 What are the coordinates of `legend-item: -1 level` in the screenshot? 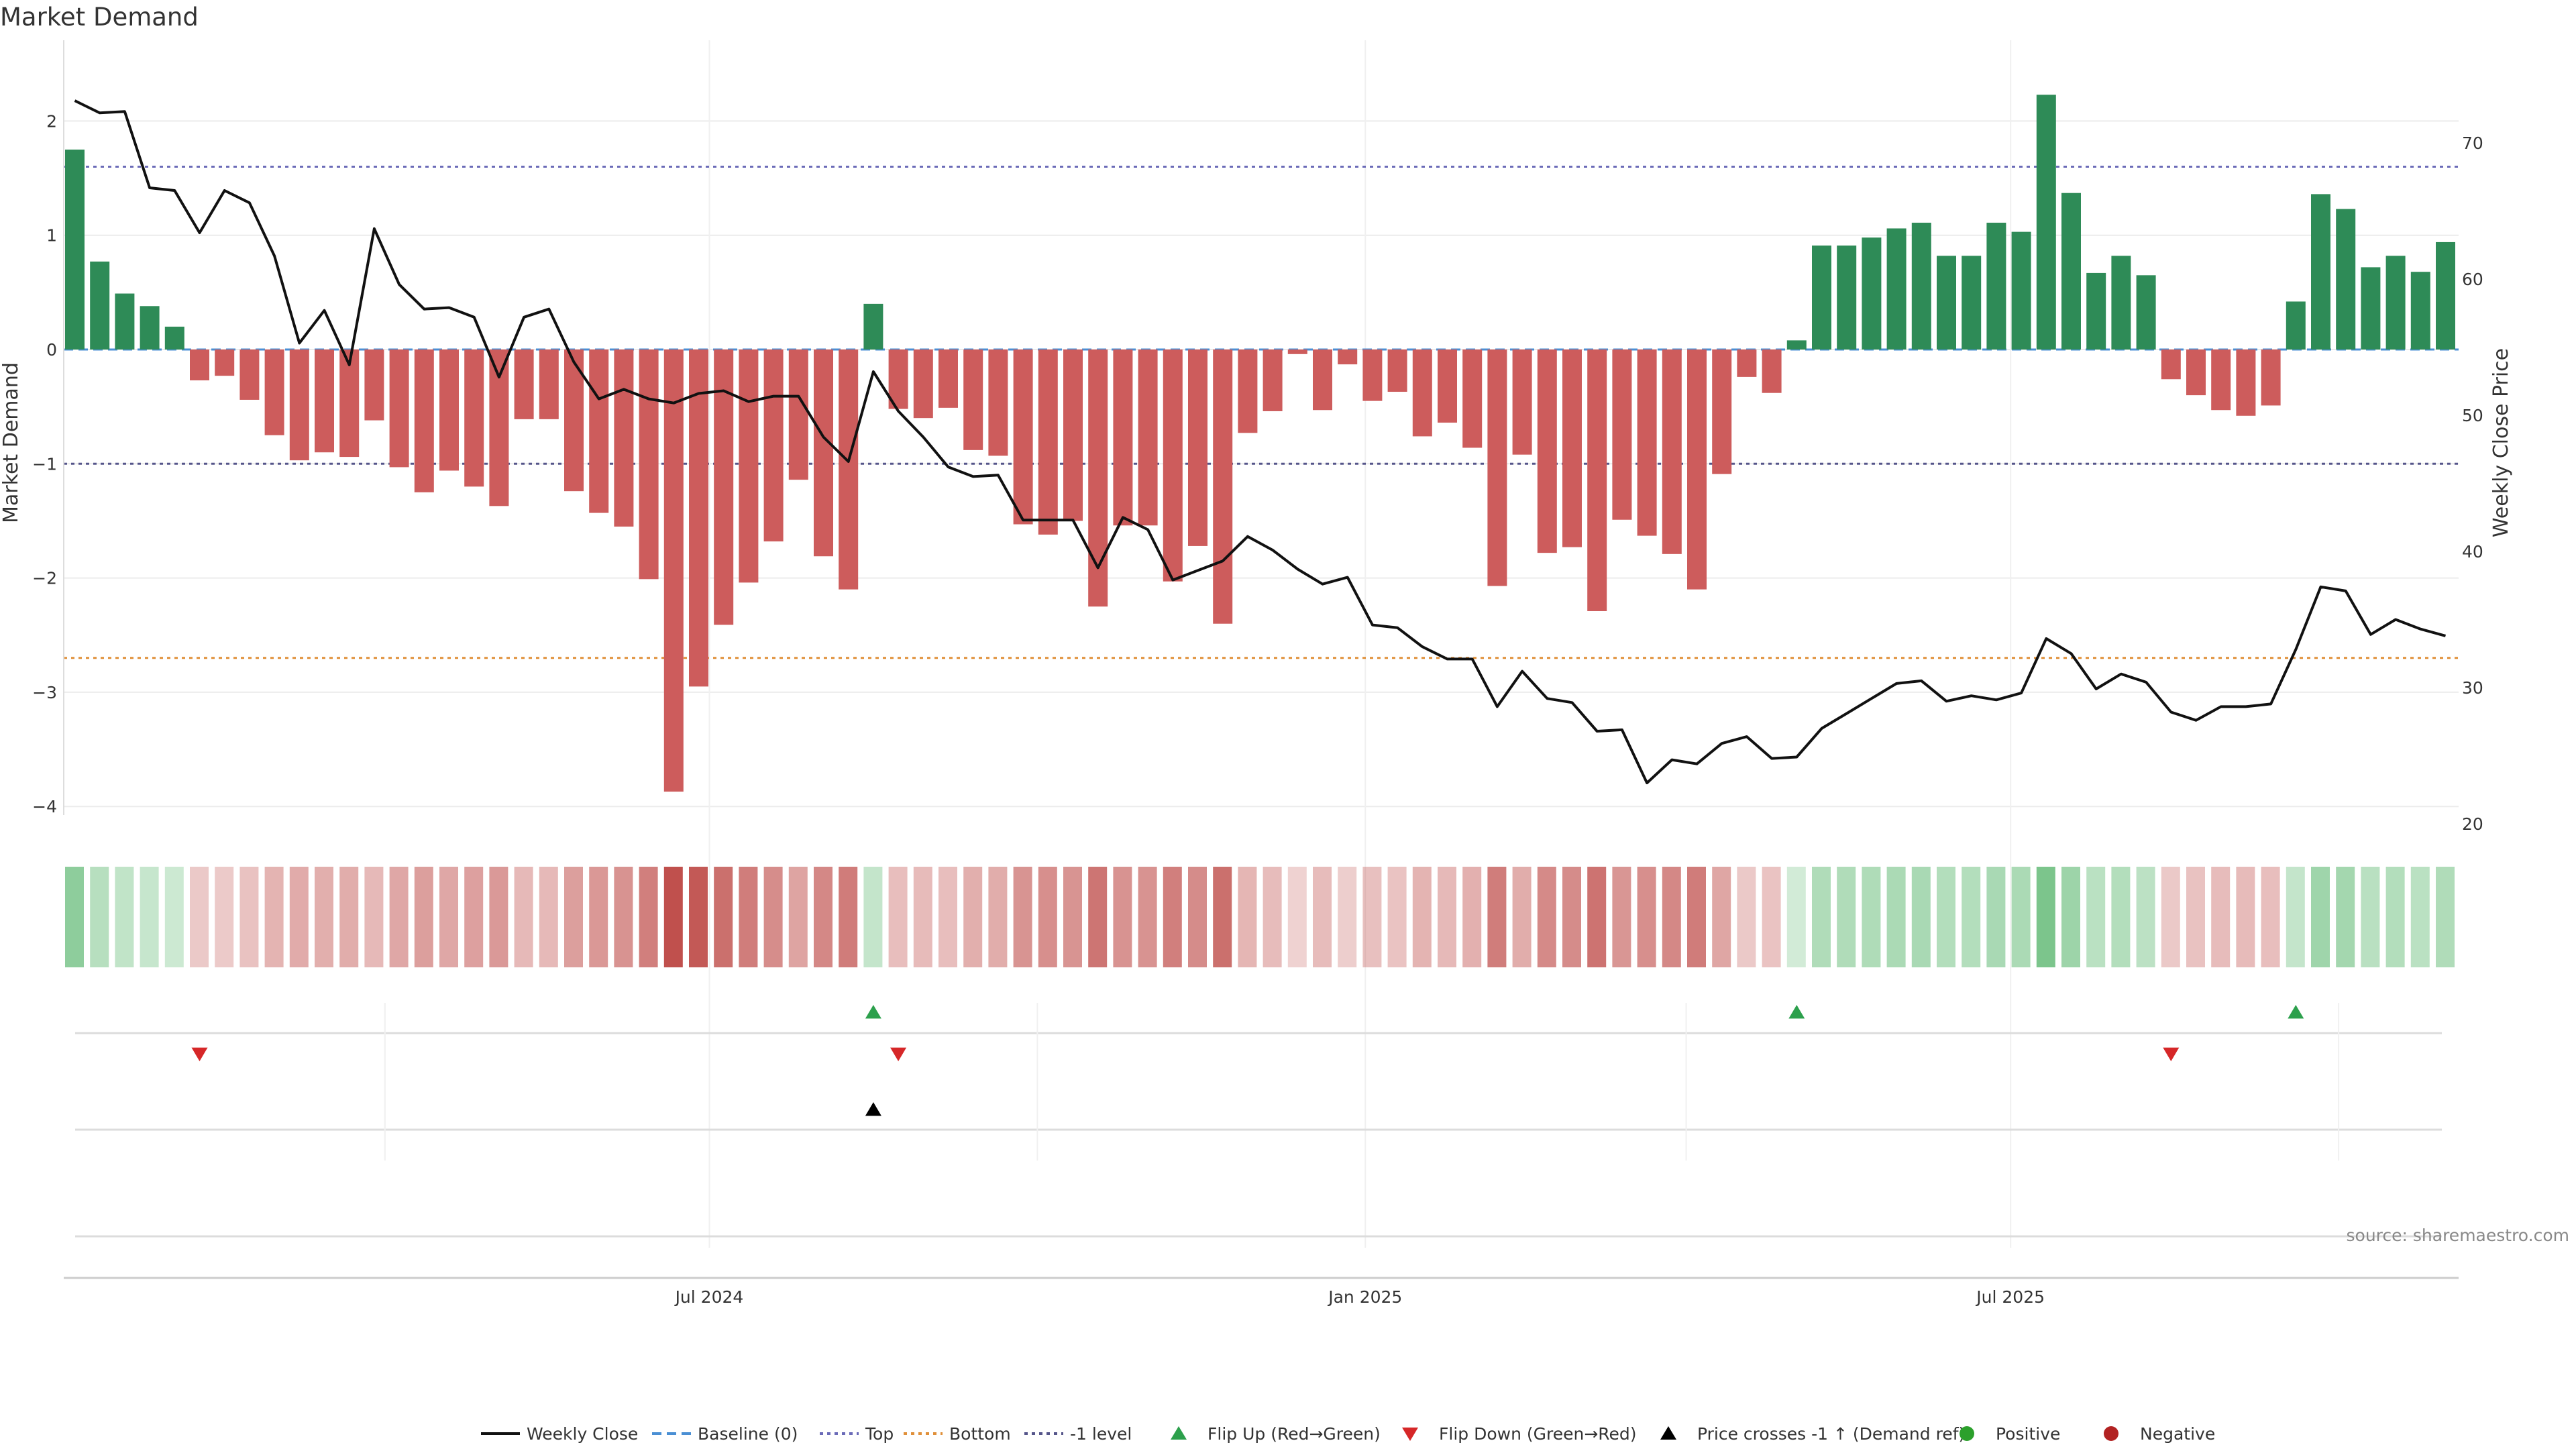 It's located at (1078, 1434).